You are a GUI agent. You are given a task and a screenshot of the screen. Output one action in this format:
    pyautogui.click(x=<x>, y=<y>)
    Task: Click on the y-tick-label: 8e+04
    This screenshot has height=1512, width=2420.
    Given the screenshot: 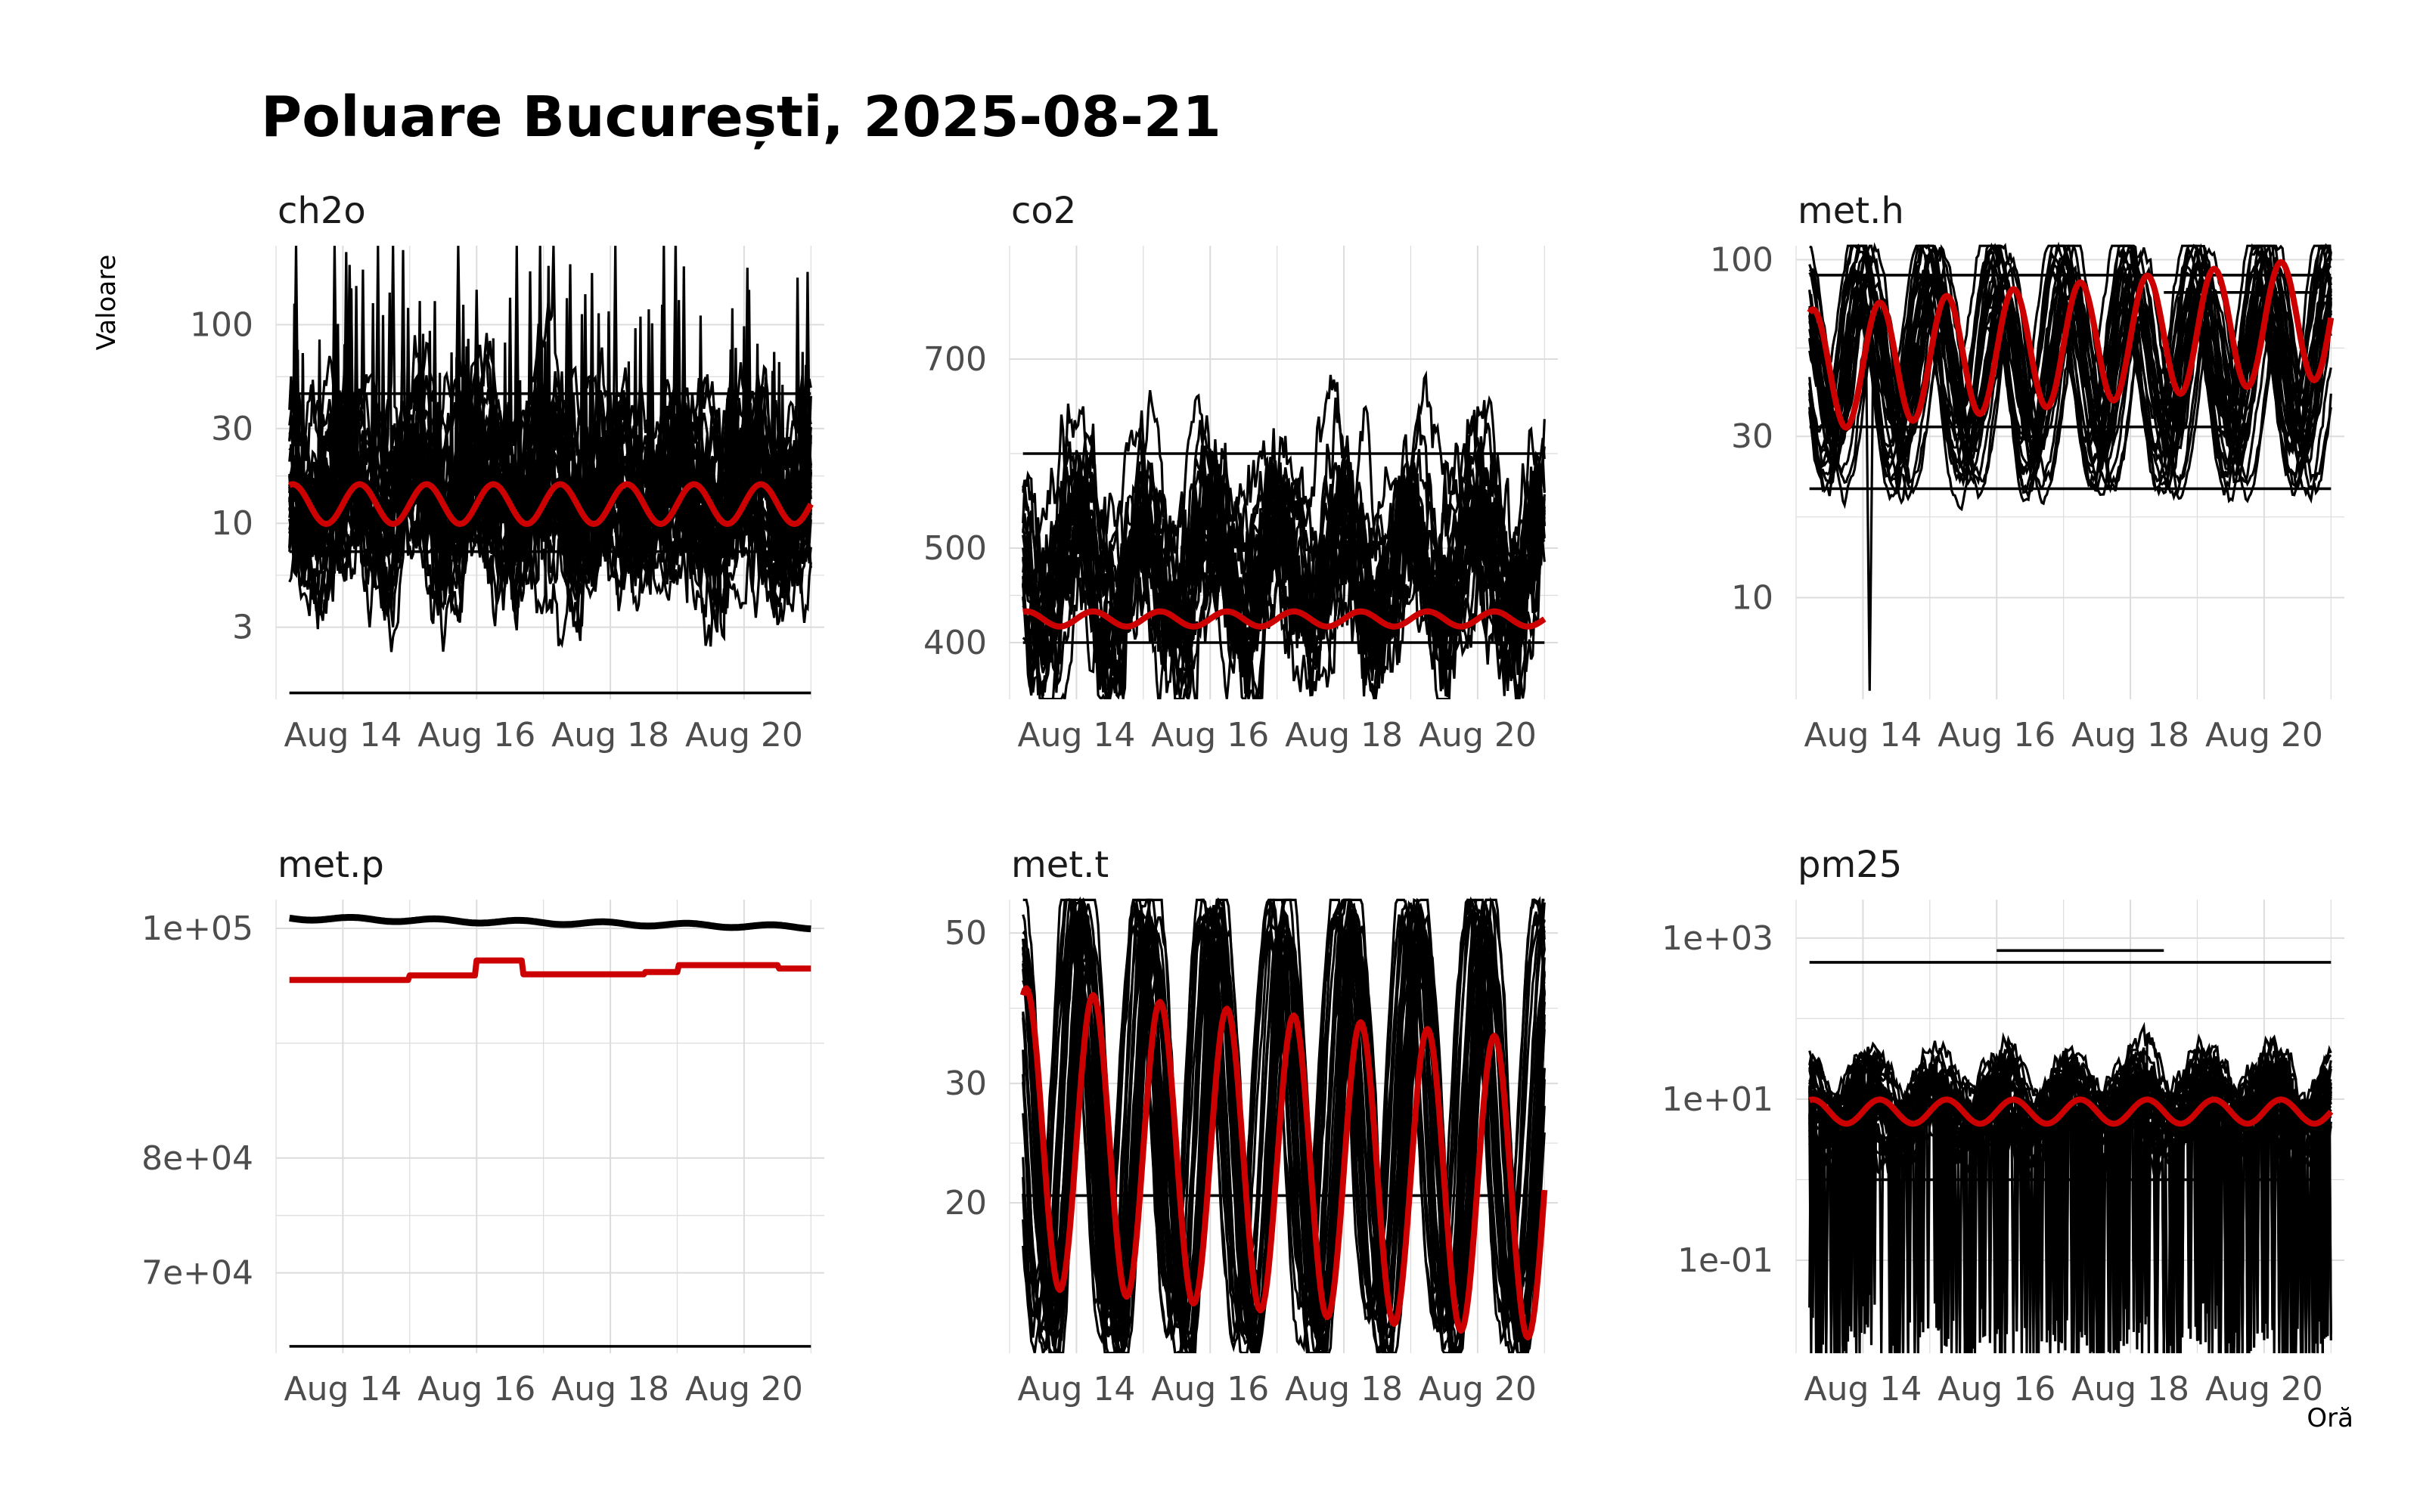 What is the action you would take?
    pyautogui.click(x=197, y=1158)
    